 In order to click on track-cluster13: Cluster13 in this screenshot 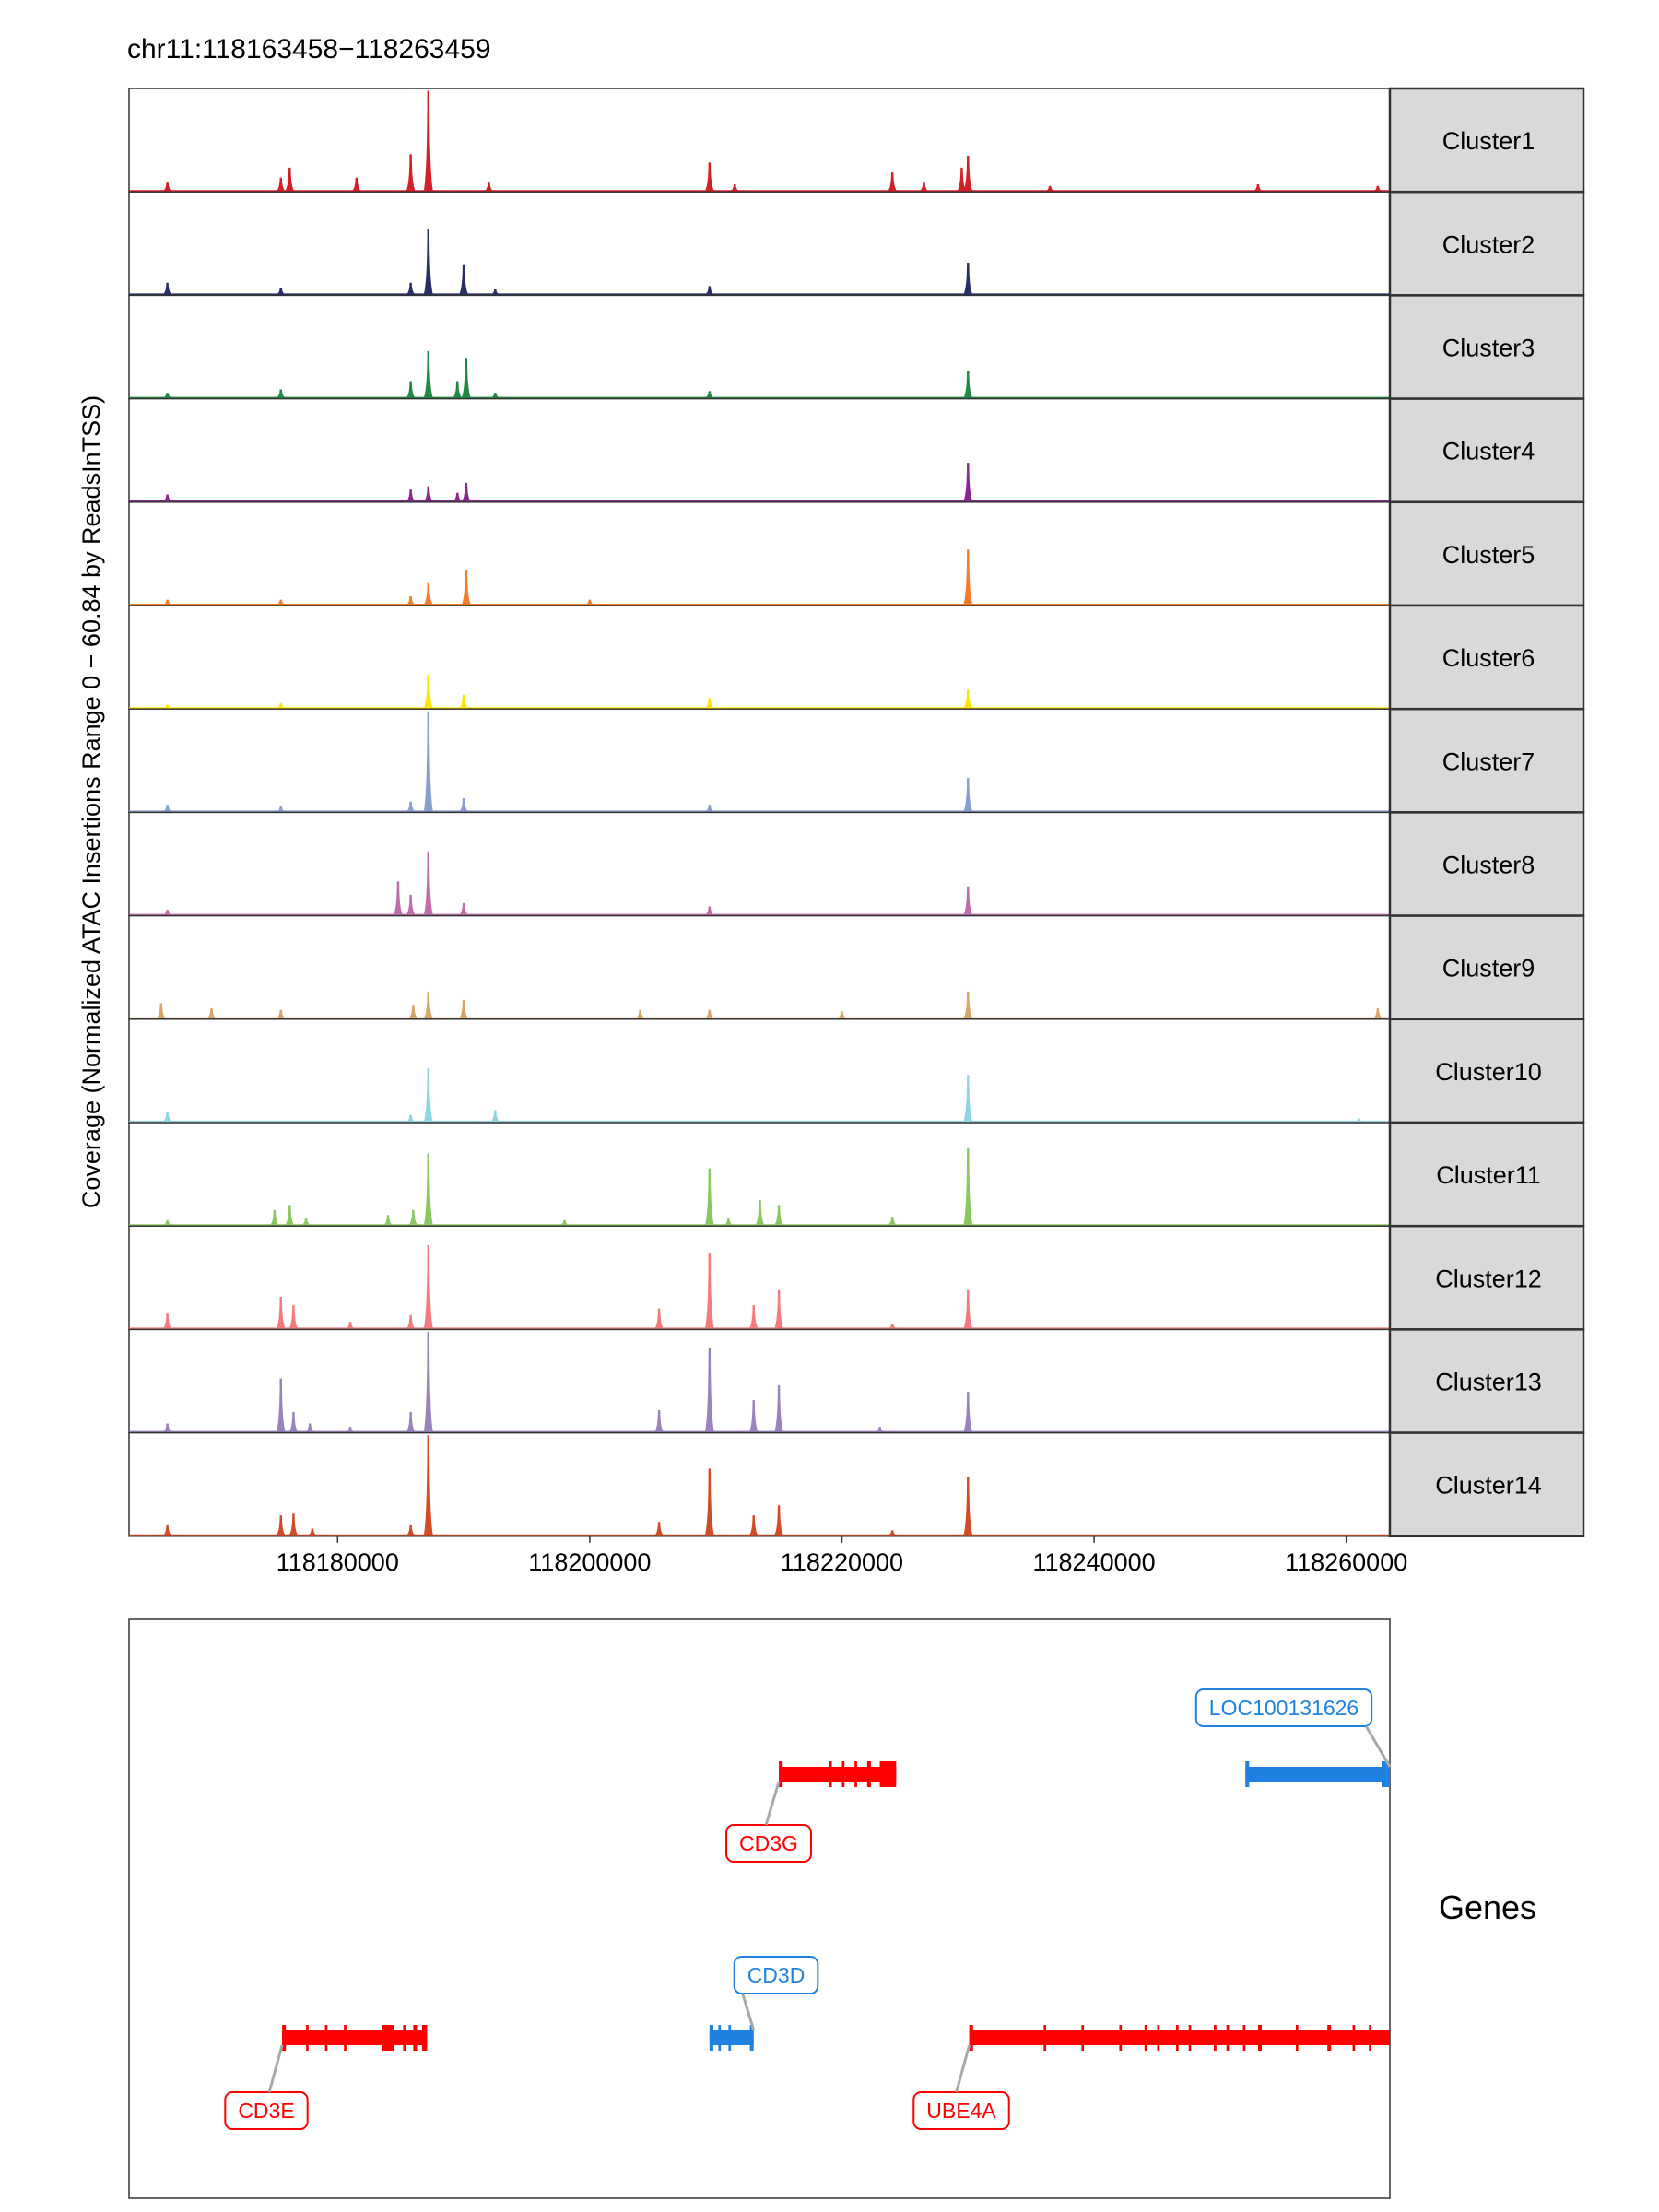, I will do `click(856, 1381)`.